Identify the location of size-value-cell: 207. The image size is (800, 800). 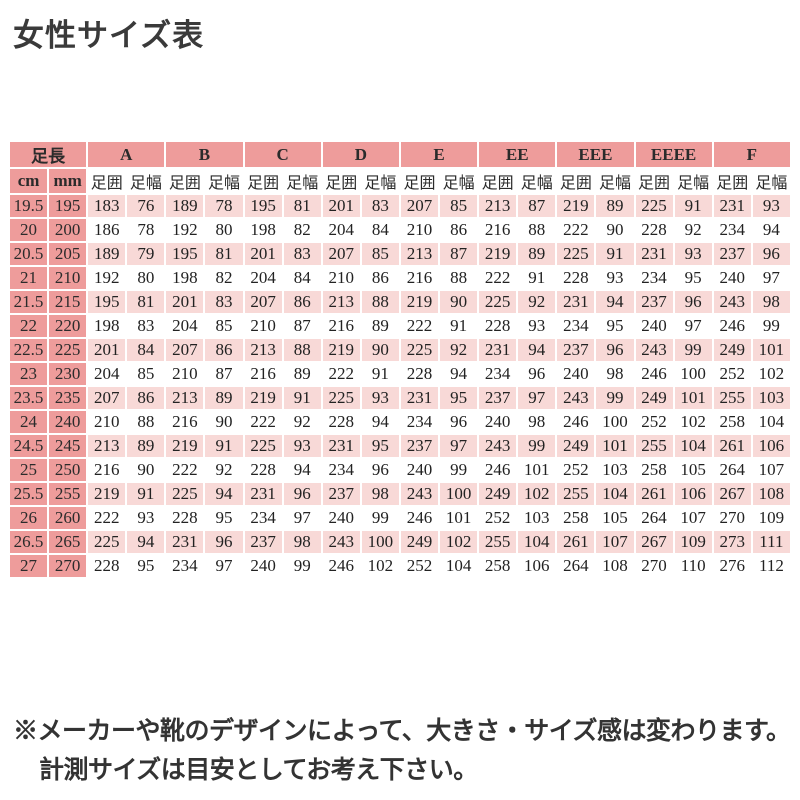
(341, 254).